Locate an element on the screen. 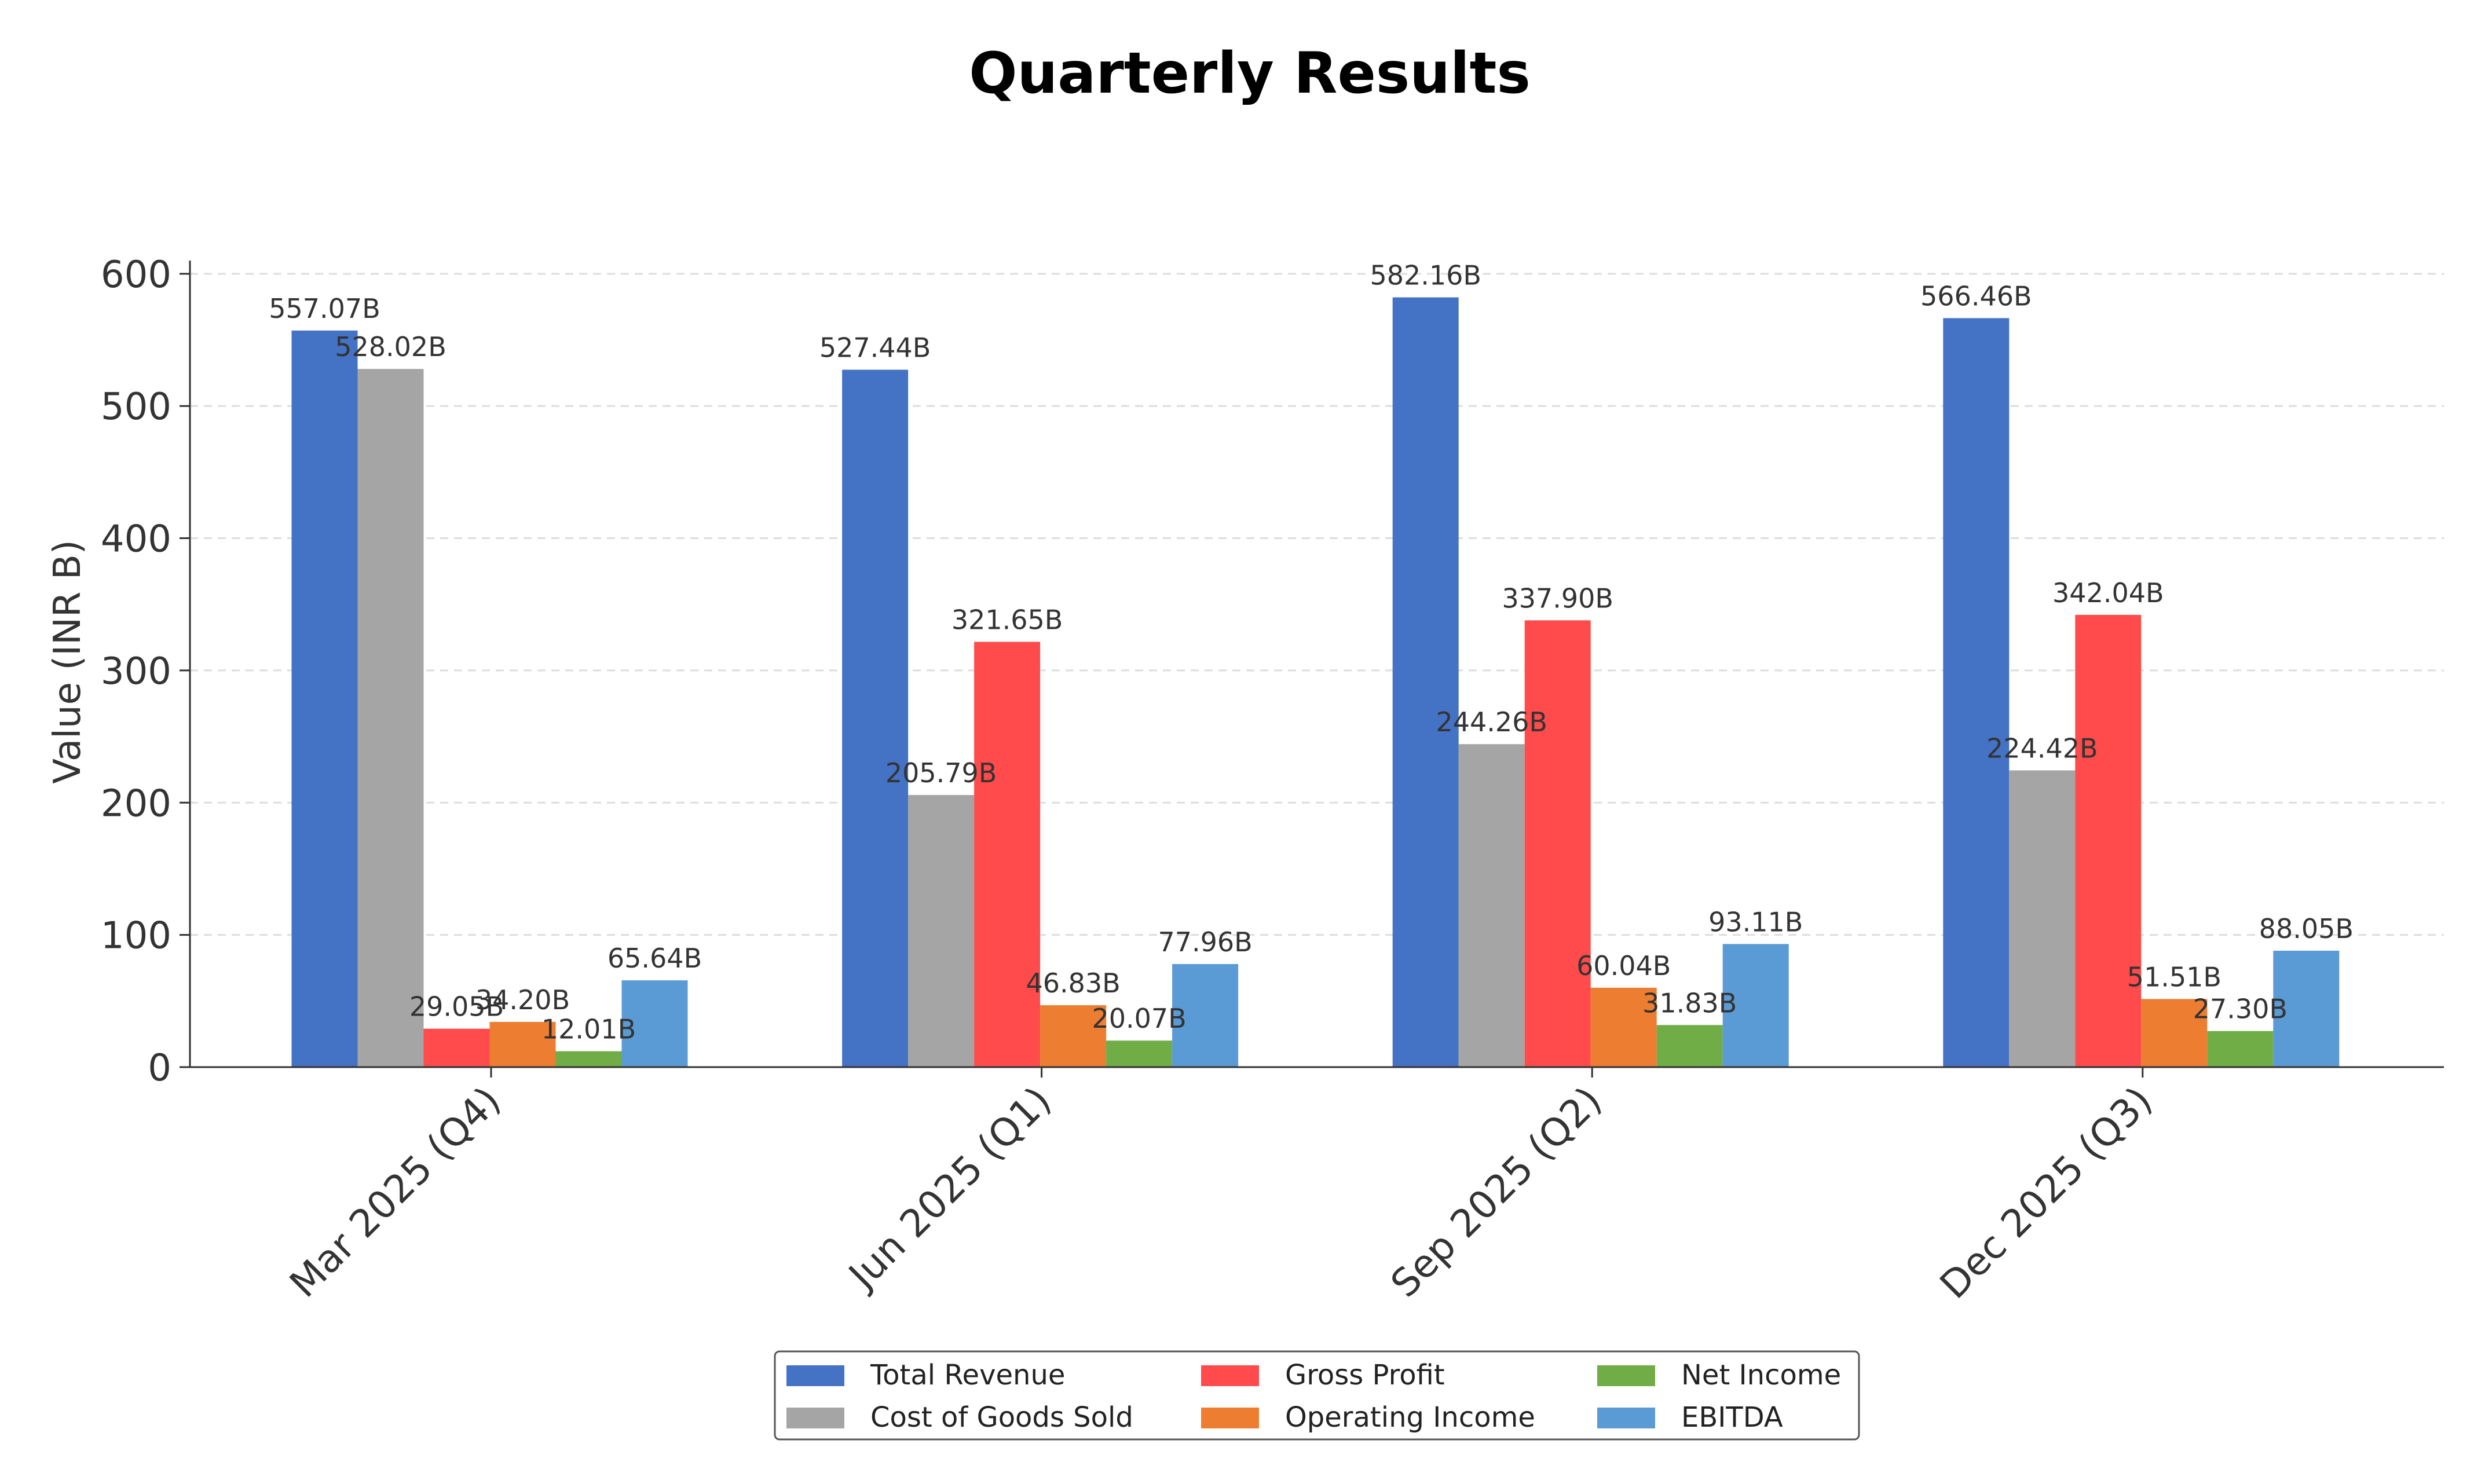 Image resolution: width=2485 pixels, height=1484 pixels. y-tick-label: 400 is located at coordinates (136, 539).